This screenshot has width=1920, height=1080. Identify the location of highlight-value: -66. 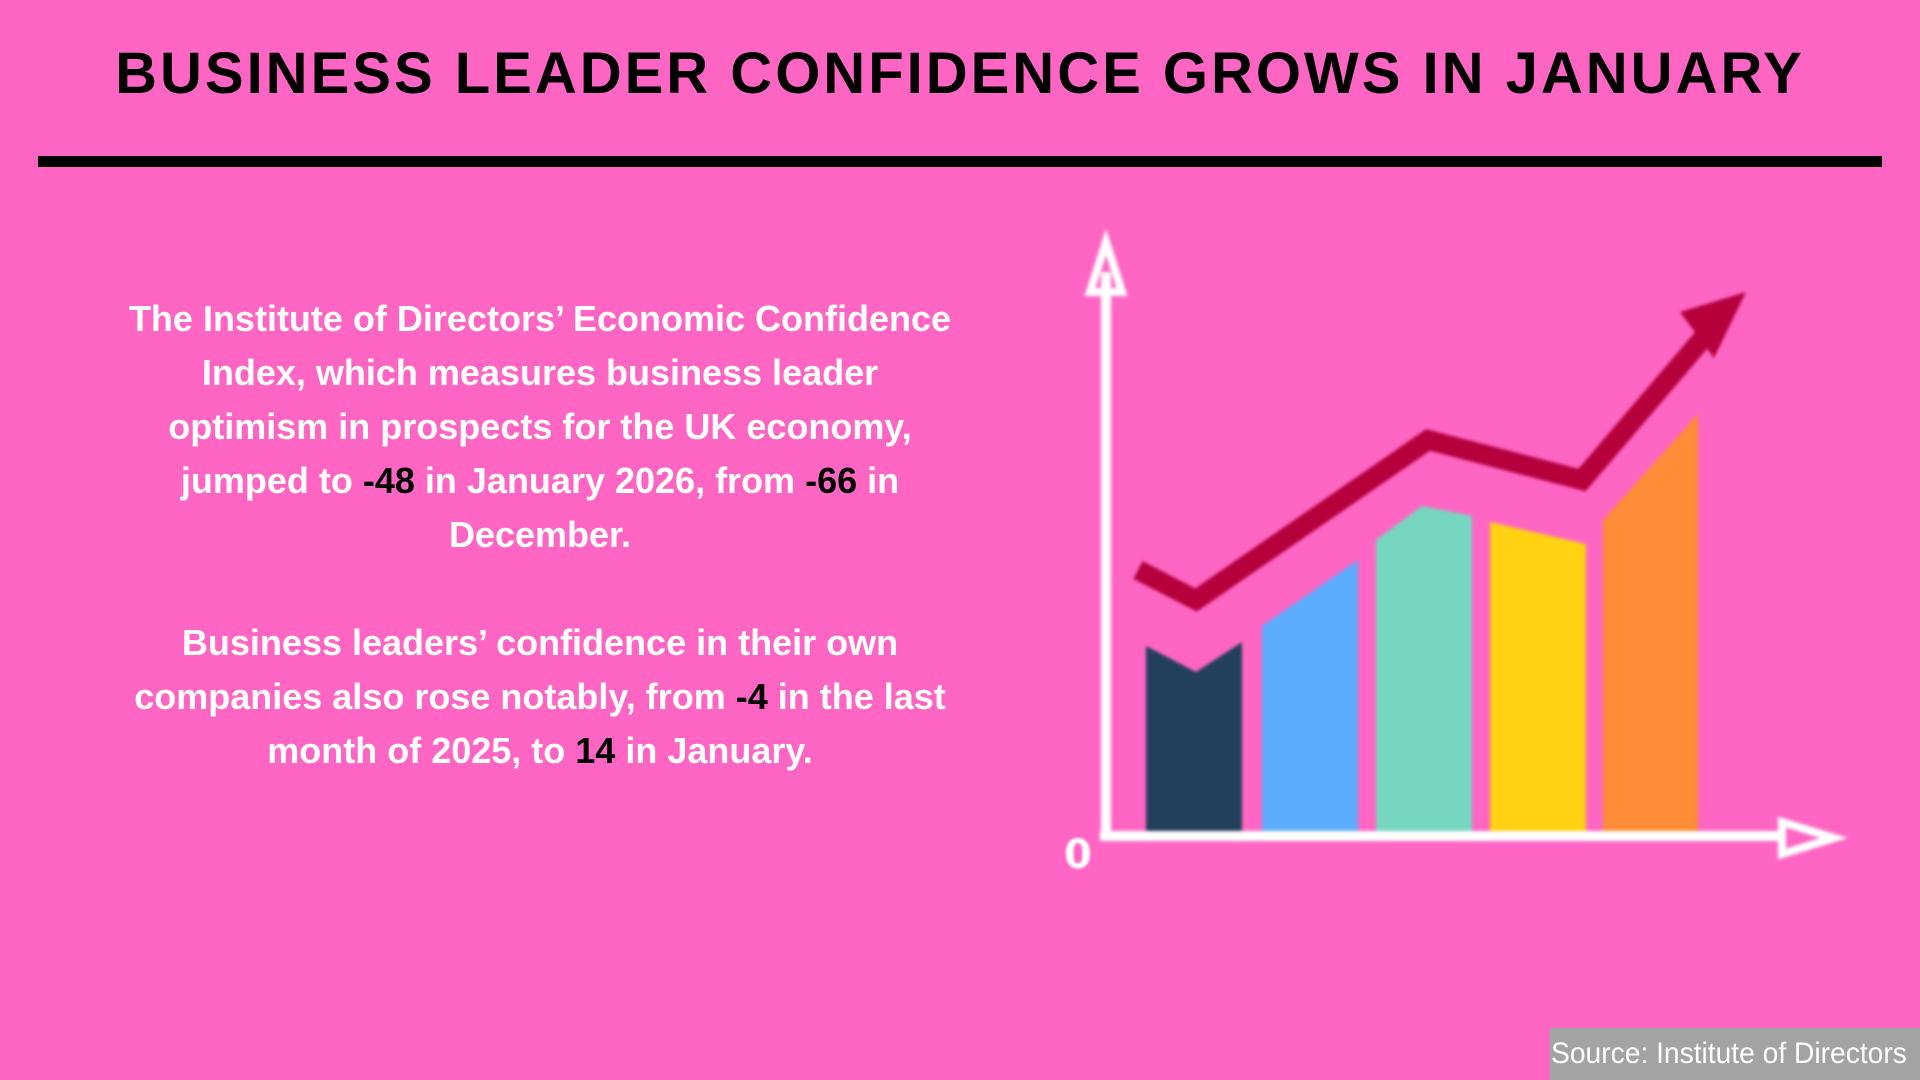
(831, 480).